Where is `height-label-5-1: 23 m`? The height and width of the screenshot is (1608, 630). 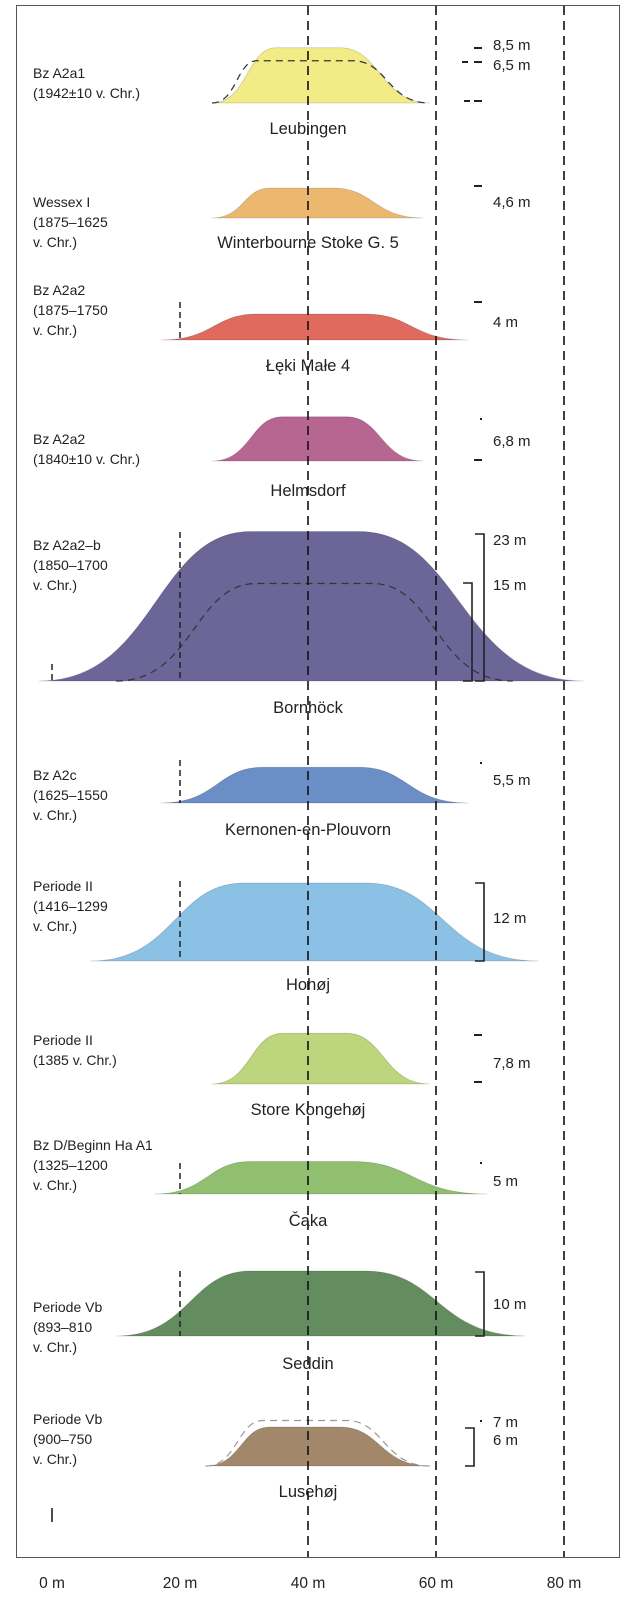
height-label-5-1: 23 m is located at coordinates (509, 540).